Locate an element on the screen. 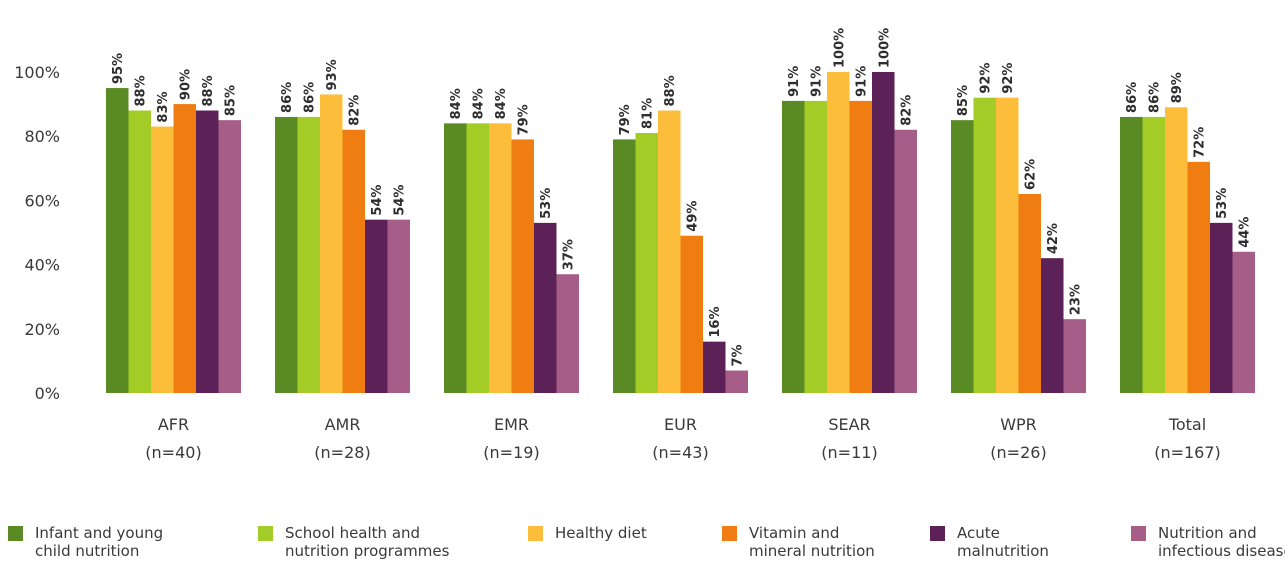 Image resolution: width=1285 pixels, height=561 pixels. y-axis: 0% 20% 40% 60% 80% 100% is located at coordinates (37, 233).